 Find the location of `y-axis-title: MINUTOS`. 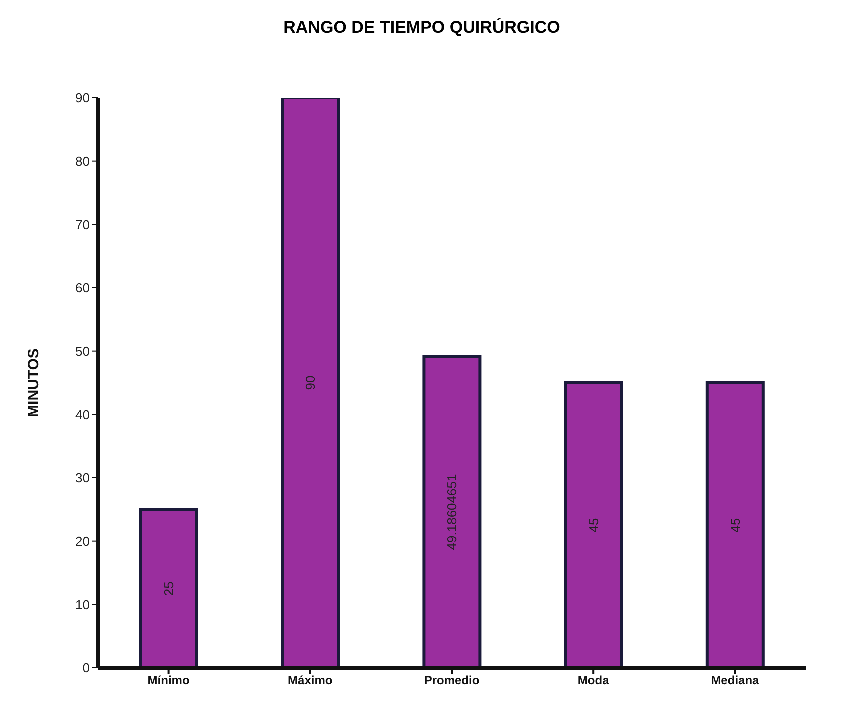

y-axis-title: MINUTOS is located at coordinates (33, 383).